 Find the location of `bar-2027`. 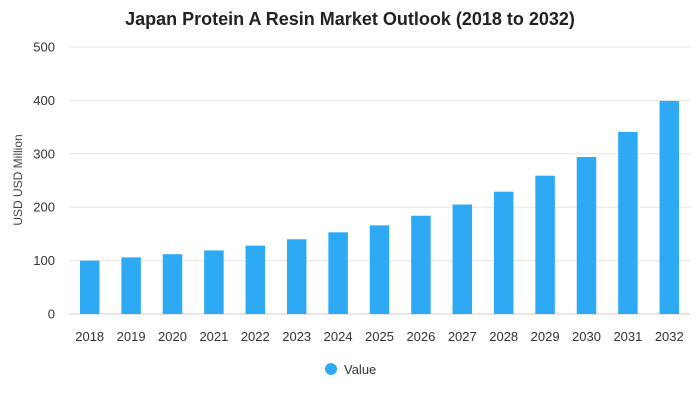

bar-2027 is located at coordinates (462, 259).